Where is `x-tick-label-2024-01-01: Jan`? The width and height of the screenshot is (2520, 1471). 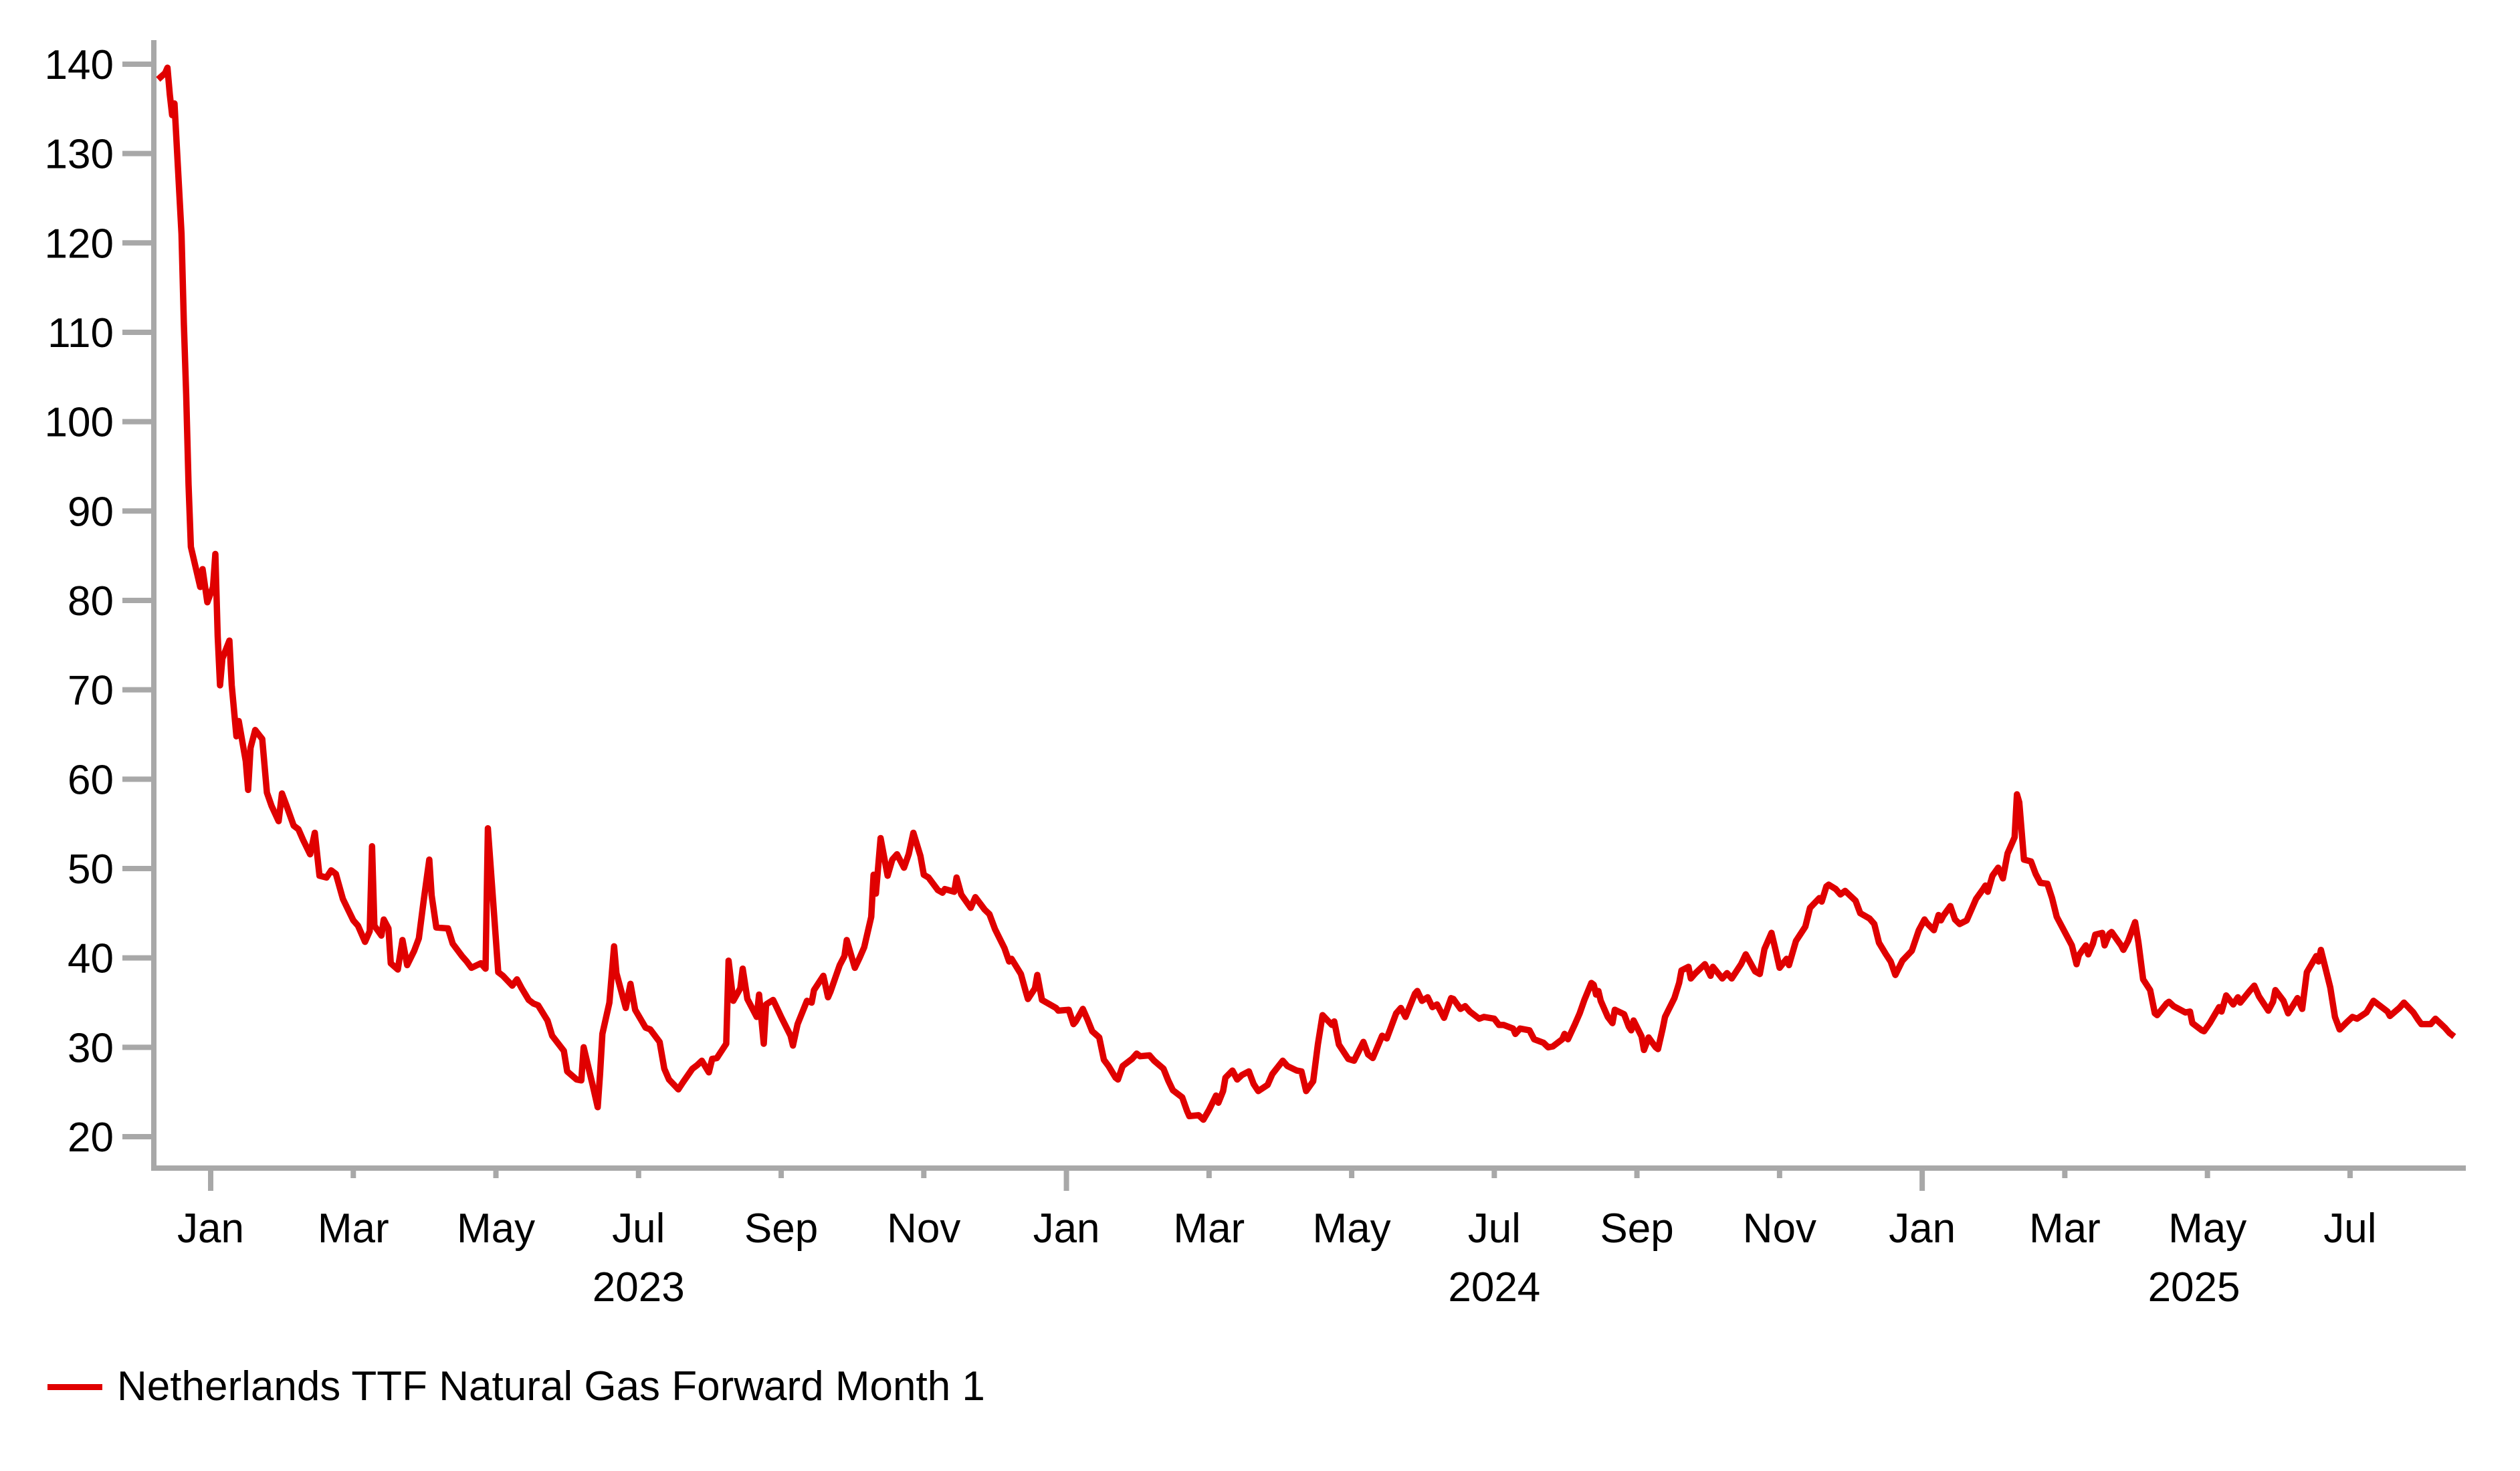 x-tick-label-2024-01-01: Jan is located at coordinates (1066, 1229).